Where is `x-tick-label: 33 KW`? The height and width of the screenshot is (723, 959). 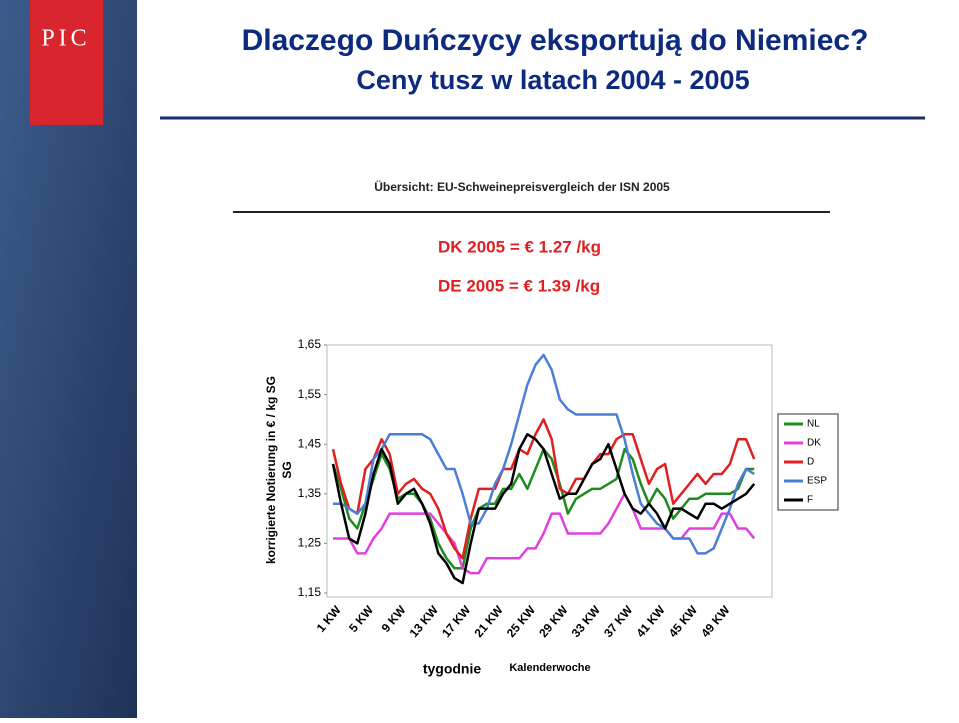 x-tick-label: 33 KW is located at coordinates (586, 621).